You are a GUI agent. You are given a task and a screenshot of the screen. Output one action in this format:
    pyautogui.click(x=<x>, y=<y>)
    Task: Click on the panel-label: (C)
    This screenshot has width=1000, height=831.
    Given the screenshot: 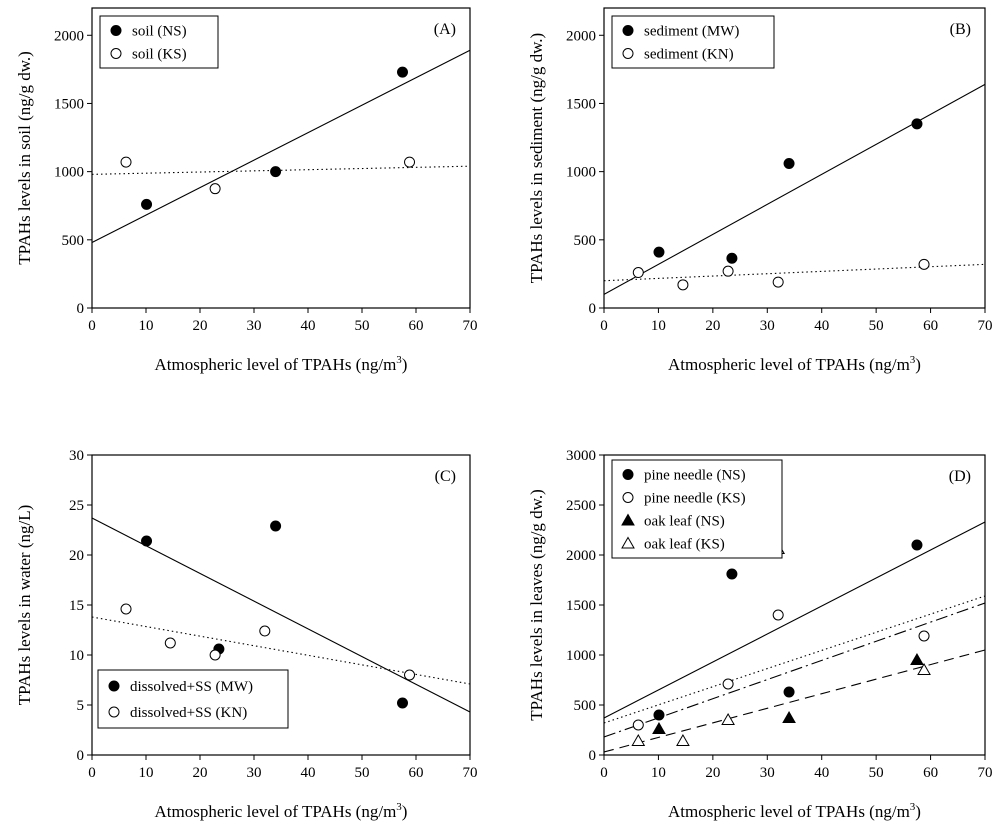 What is the action you would take?
    pyautogui.click(x=445, y=476)
    